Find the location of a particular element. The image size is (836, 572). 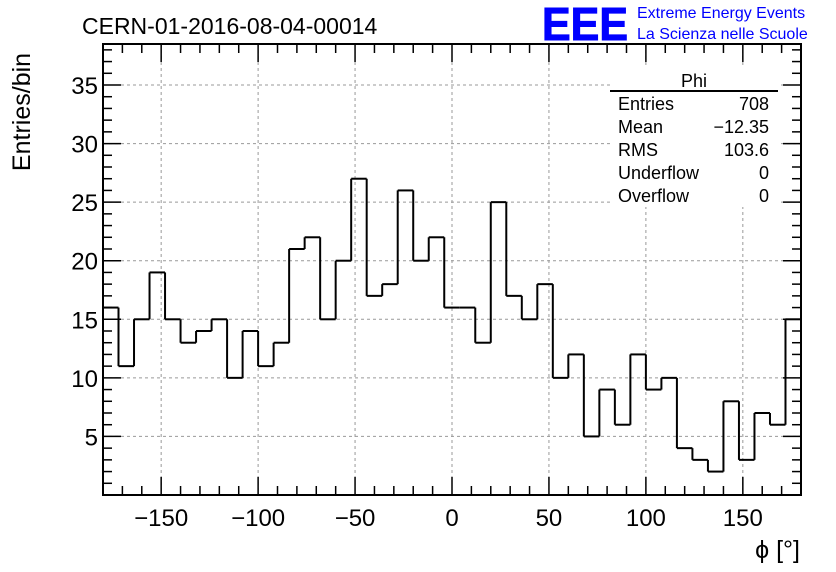

logo-line-2: La Scienza nelle Scuole is located at coordinates (722, 34).